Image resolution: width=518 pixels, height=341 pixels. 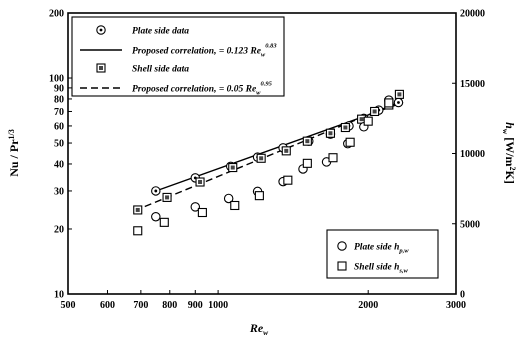 I want to click on x-tick-label: 3000, so click(x=456, y=305).